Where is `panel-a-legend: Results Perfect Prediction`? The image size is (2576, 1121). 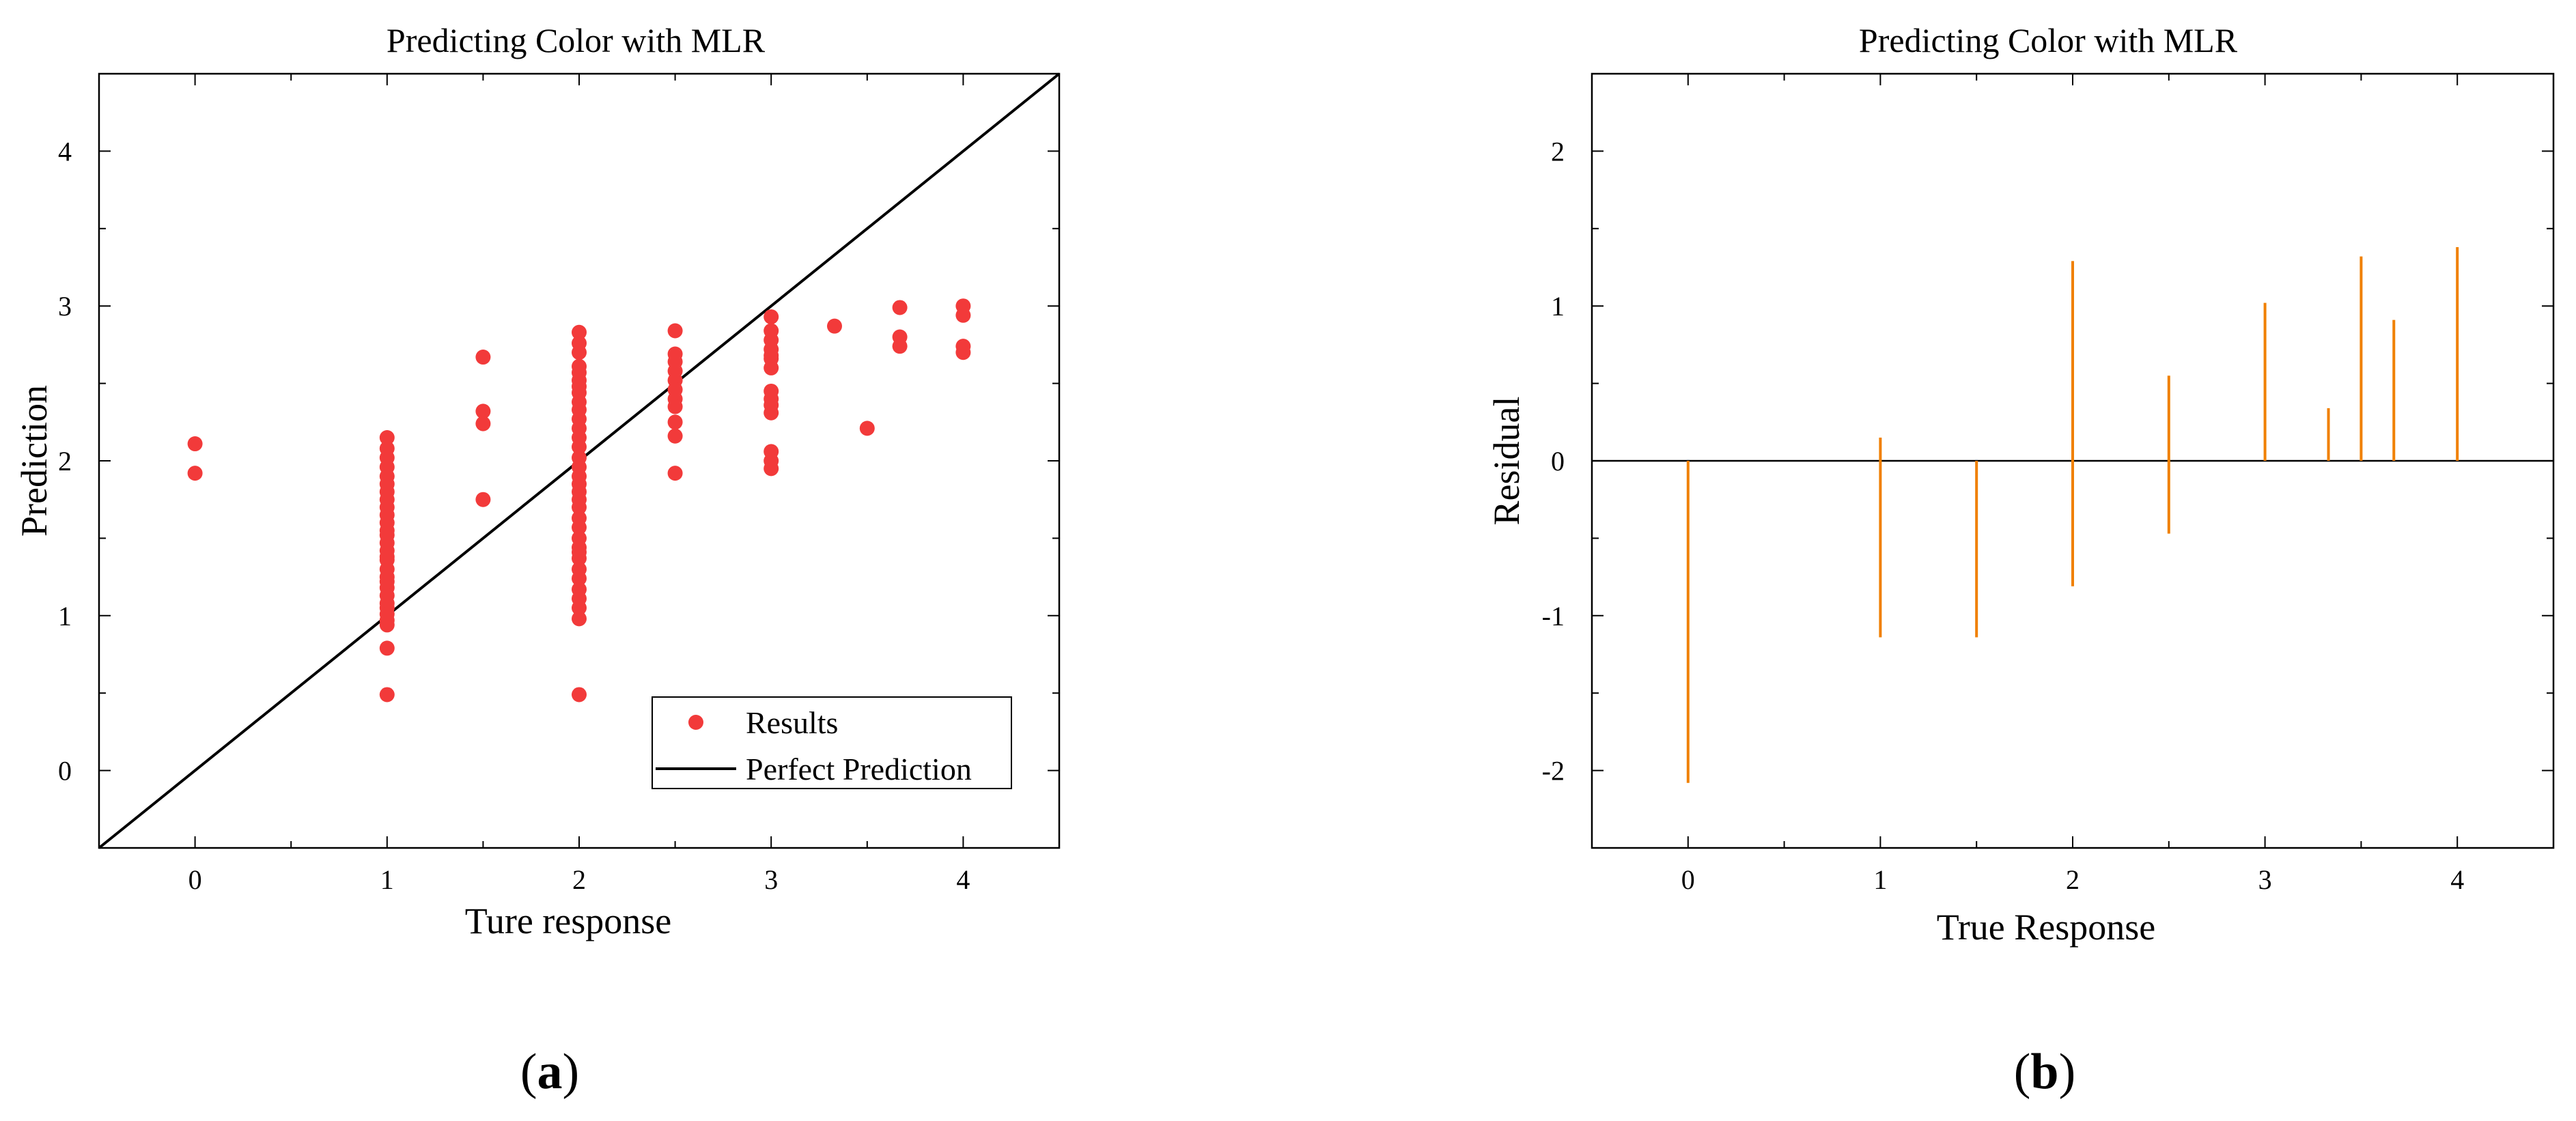 panel-a-legend: Results Perfect Prediction is located at coordinates (832, 742).